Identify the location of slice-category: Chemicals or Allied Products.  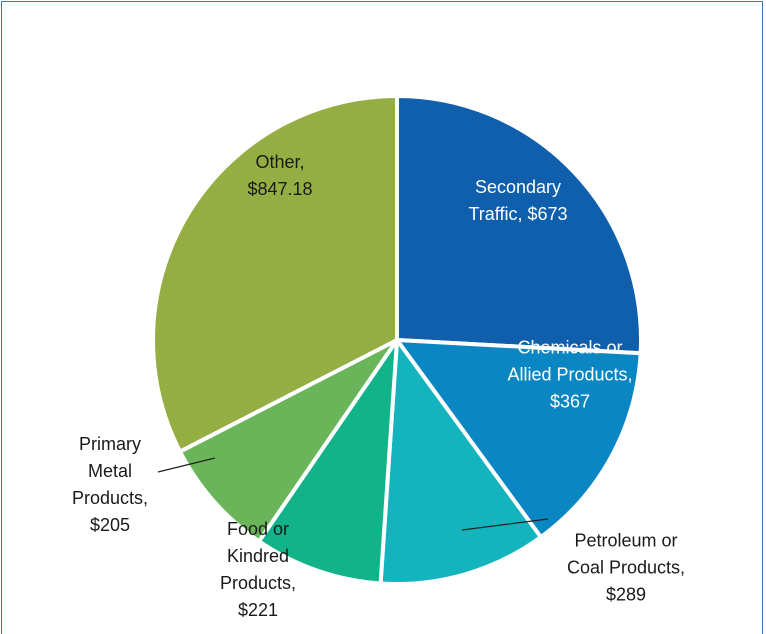
(569, 361).